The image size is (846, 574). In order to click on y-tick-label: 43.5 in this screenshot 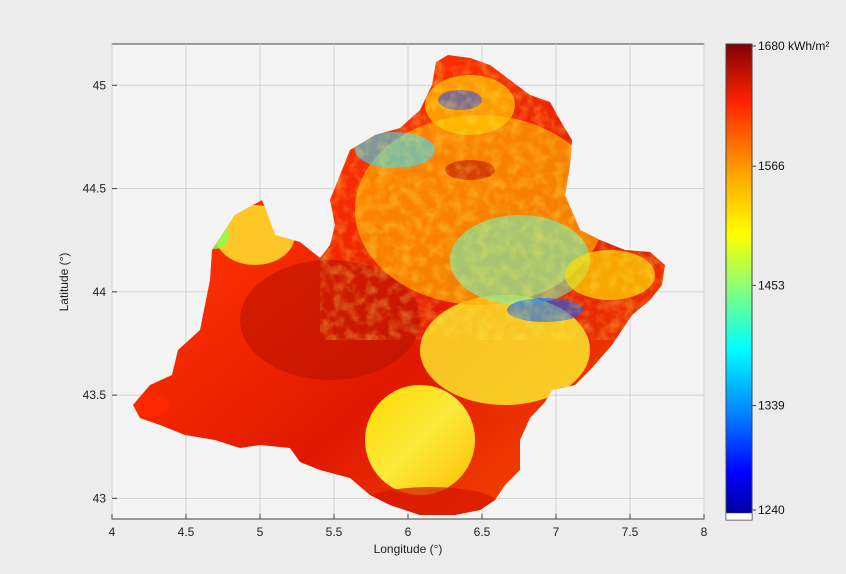, I will do `click(95, 395)`.